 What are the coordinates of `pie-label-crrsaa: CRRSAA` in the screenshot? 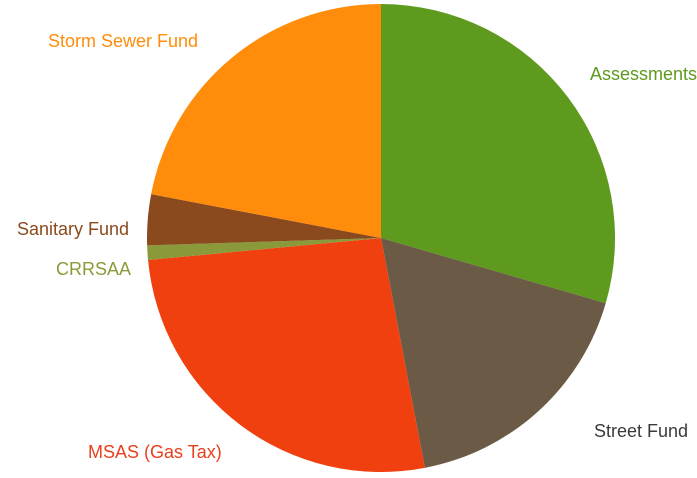 It's located at (93, 269).